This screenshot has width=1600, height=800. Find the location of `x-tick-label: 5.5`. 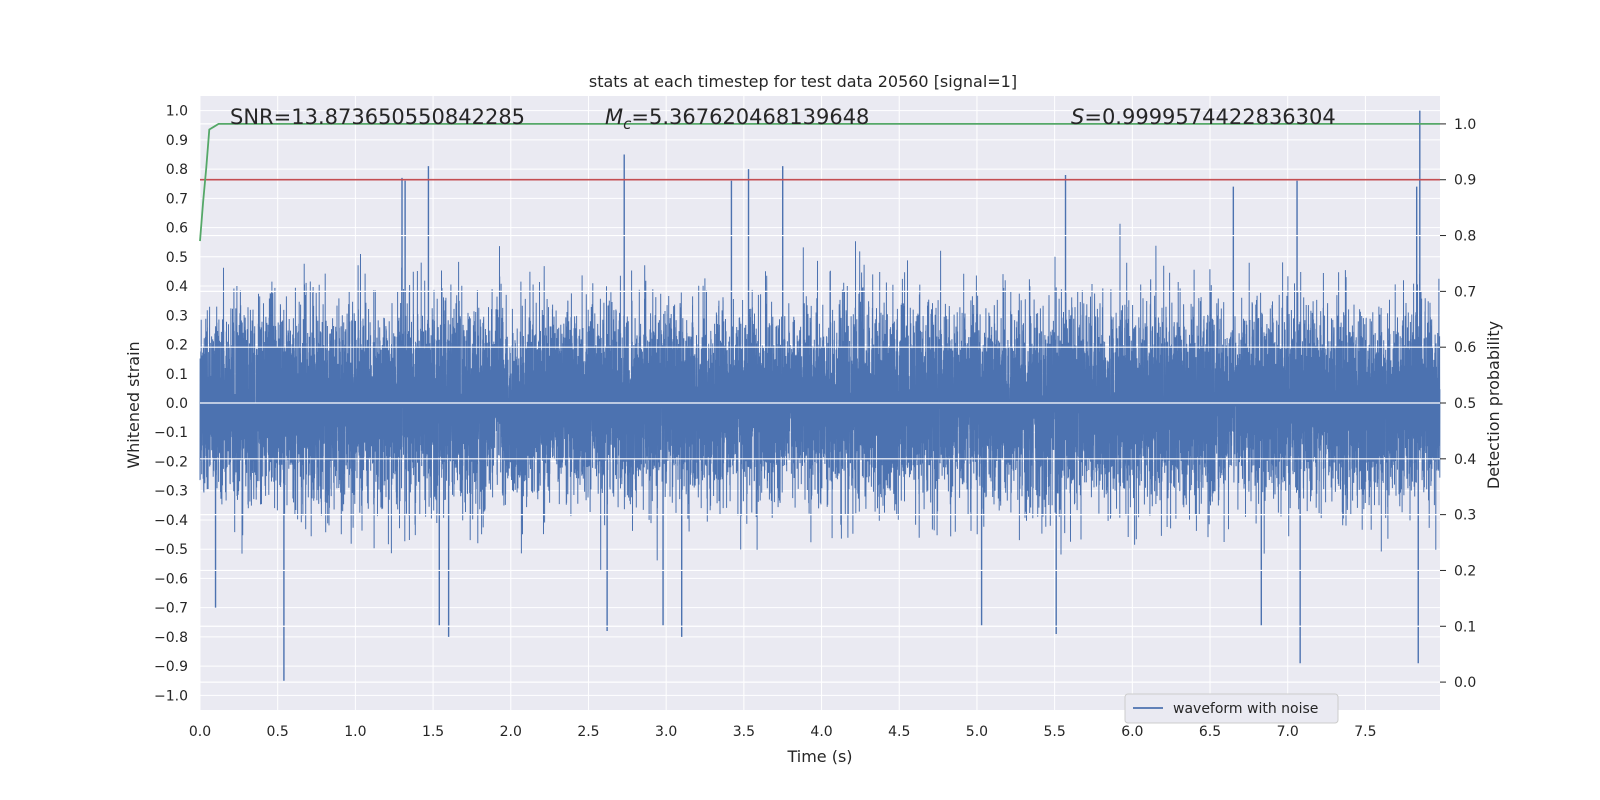

x-tick-label: 5.5 is located at coordinates (1055, 732).